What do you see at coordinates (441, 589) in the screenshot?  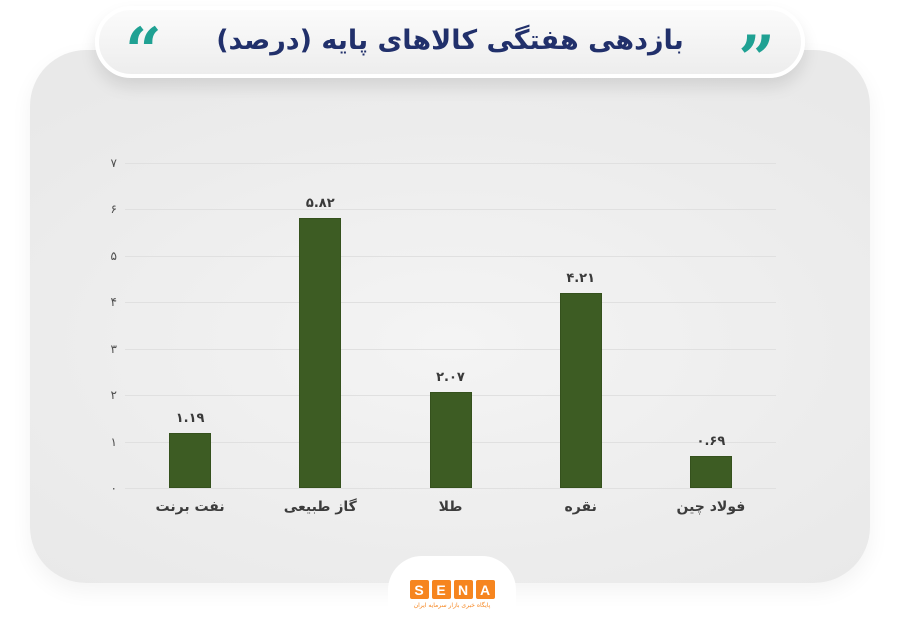 I see `sena-logo-letter: E` at bounding box center [441, 589].